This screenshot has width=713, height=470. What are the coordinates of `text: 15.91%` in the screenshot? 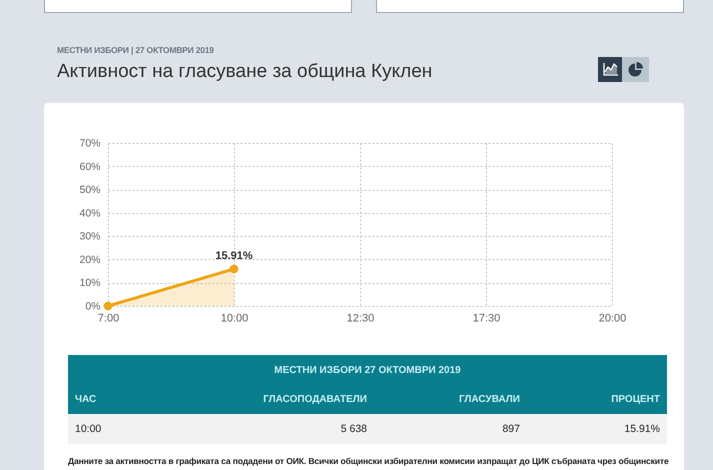 It's located at (597, 429).